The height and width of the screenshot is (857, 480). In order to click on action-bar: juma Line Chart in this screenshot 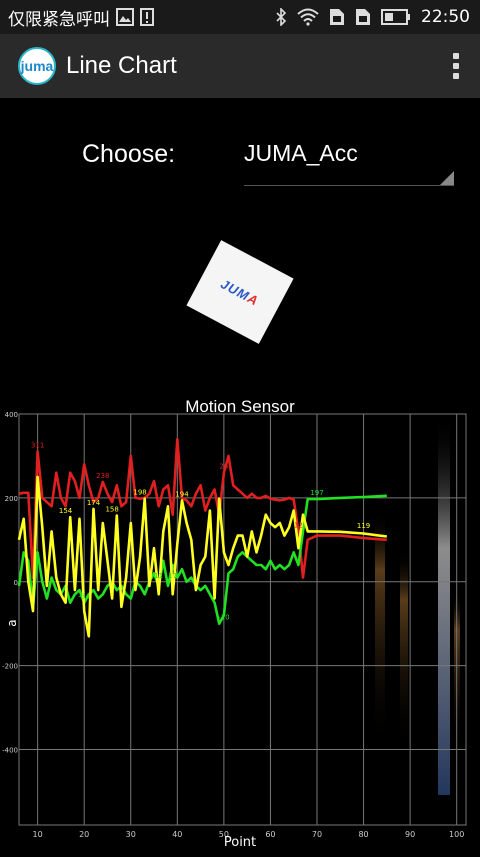, I will do `click(240, 66)`.